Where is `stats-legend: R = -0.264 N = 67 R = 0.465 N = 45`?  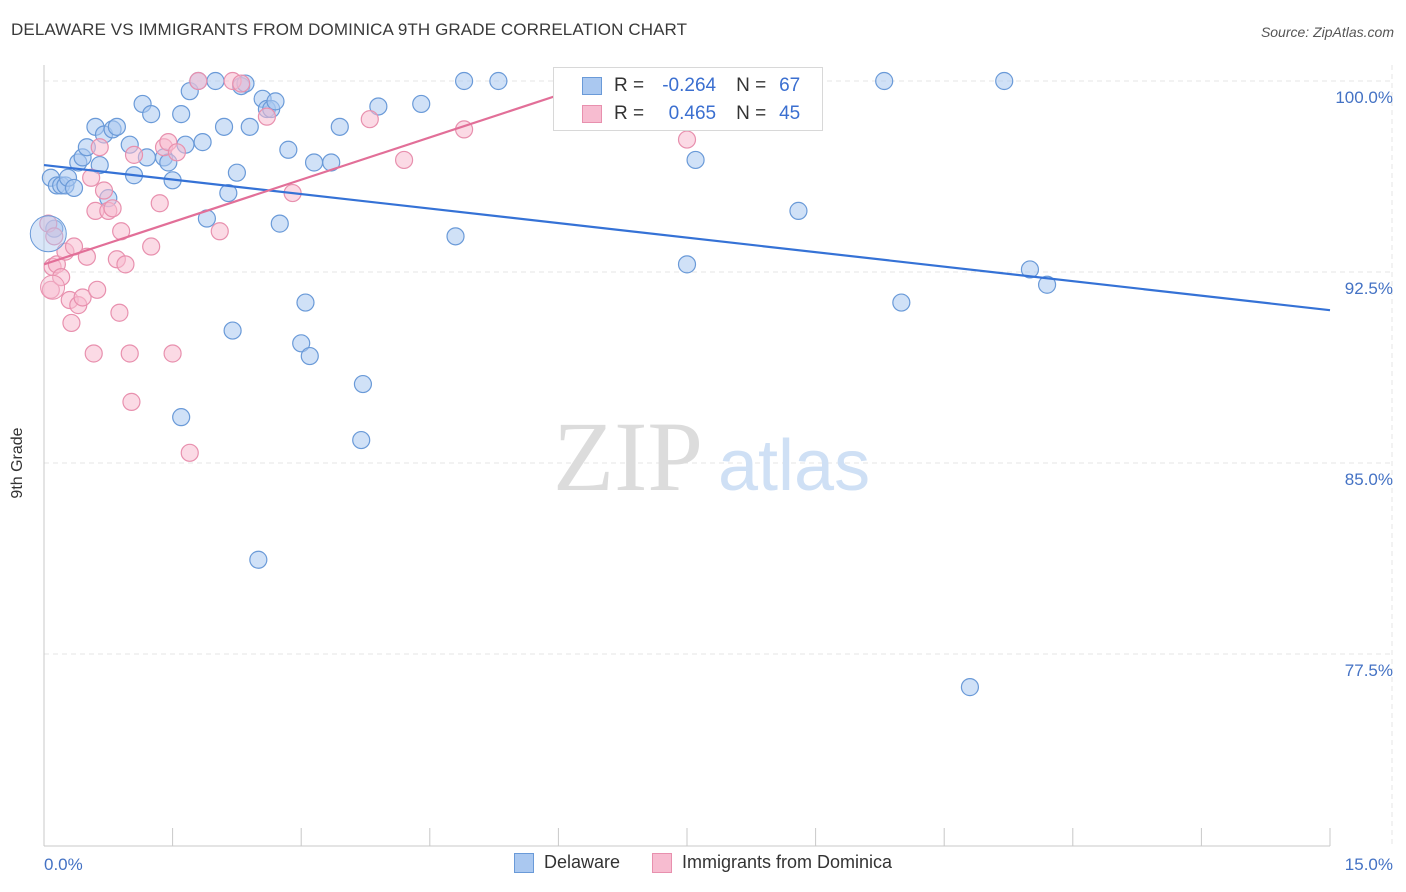 stats-legend: R = -0.264 N = 67 R = 0.465 N = 45 is located at coordinates (688, 99).